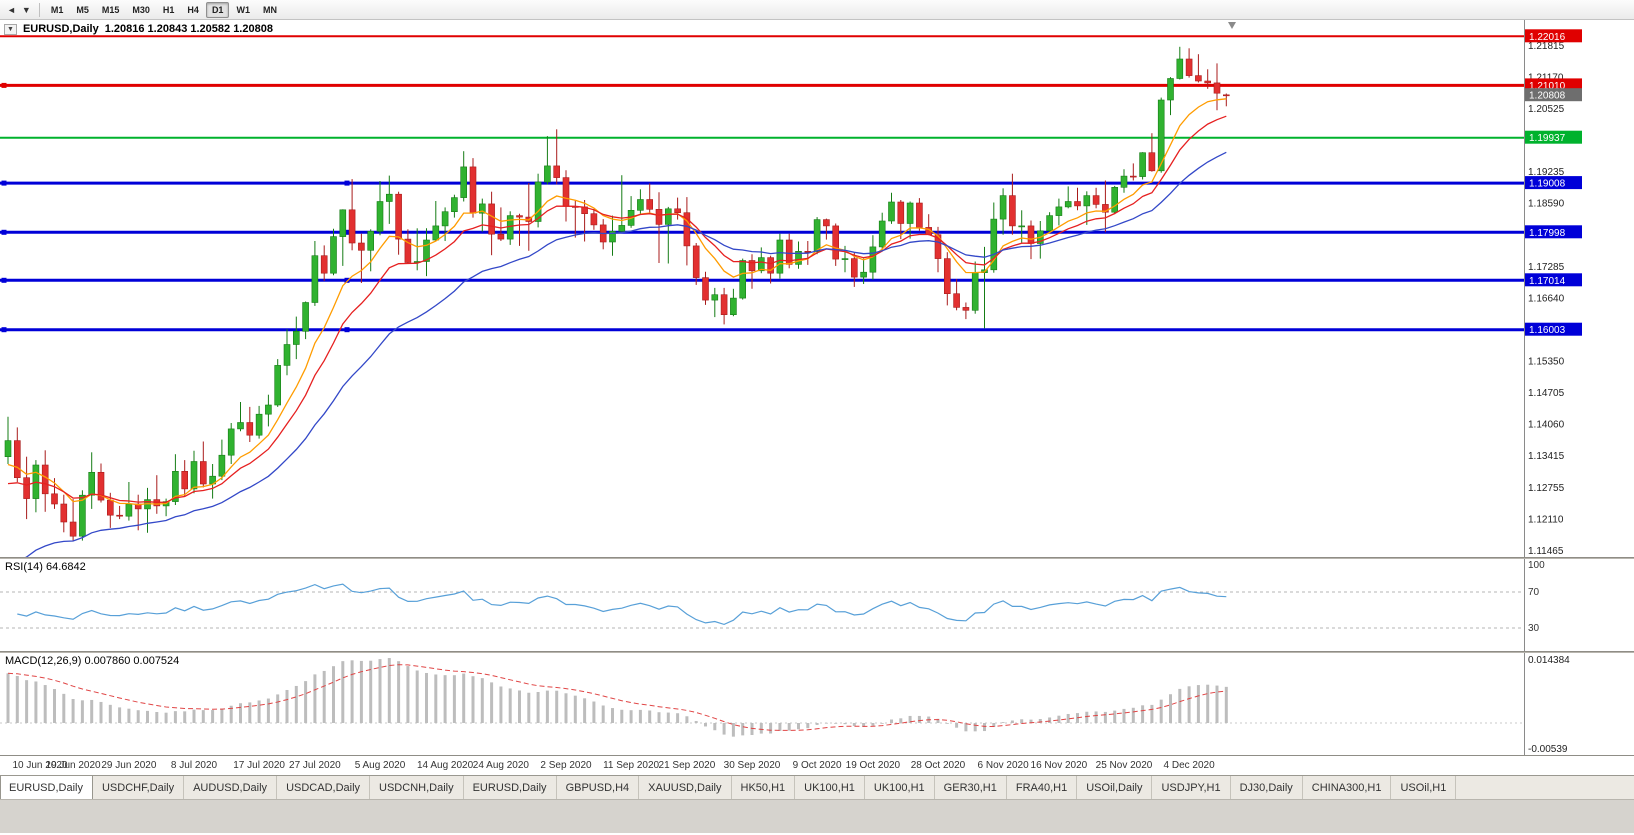 This screenshot has width=1634, height=835. What do you see at coordinates (40, 765) in the screenshot?
I see `date-label: 10 Jun 2020` at bounding box center [40, 765].